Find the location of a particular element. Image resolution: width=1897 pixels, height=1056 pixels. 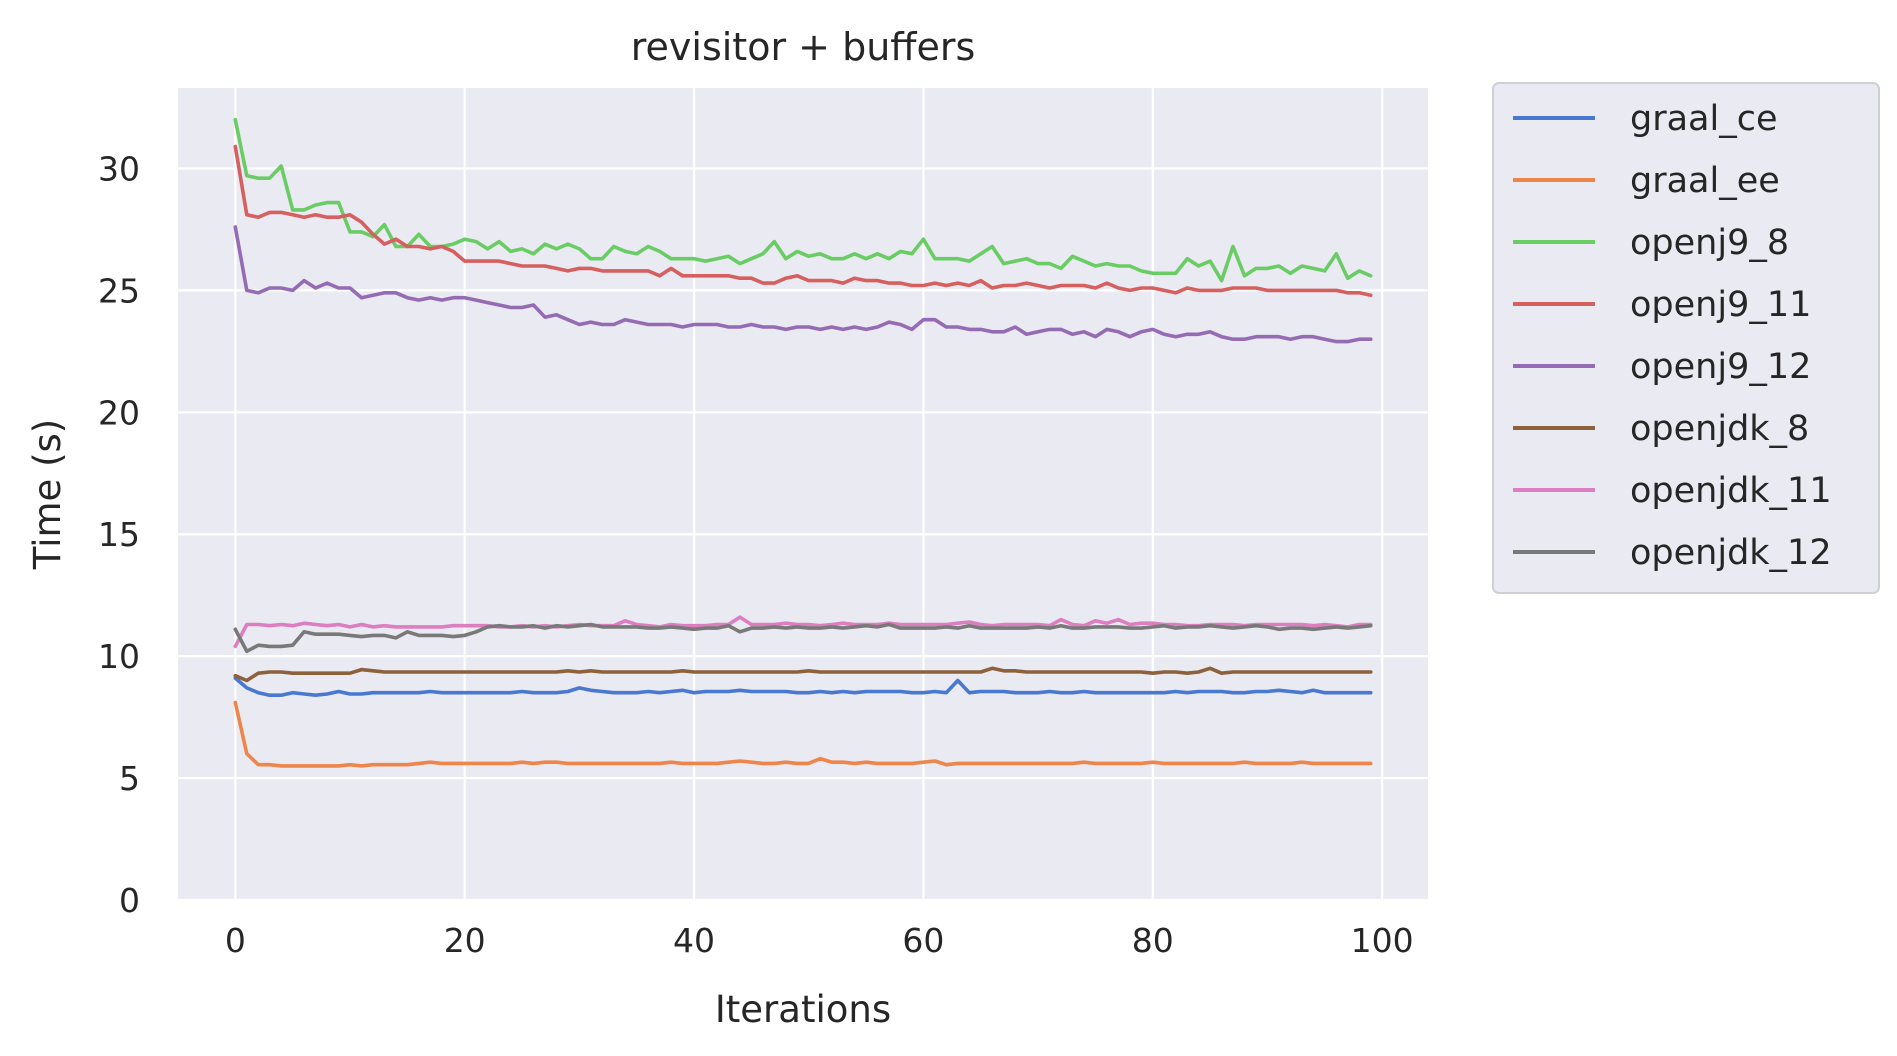

y-tick-label: 15 is located at coordinates (119, 534).